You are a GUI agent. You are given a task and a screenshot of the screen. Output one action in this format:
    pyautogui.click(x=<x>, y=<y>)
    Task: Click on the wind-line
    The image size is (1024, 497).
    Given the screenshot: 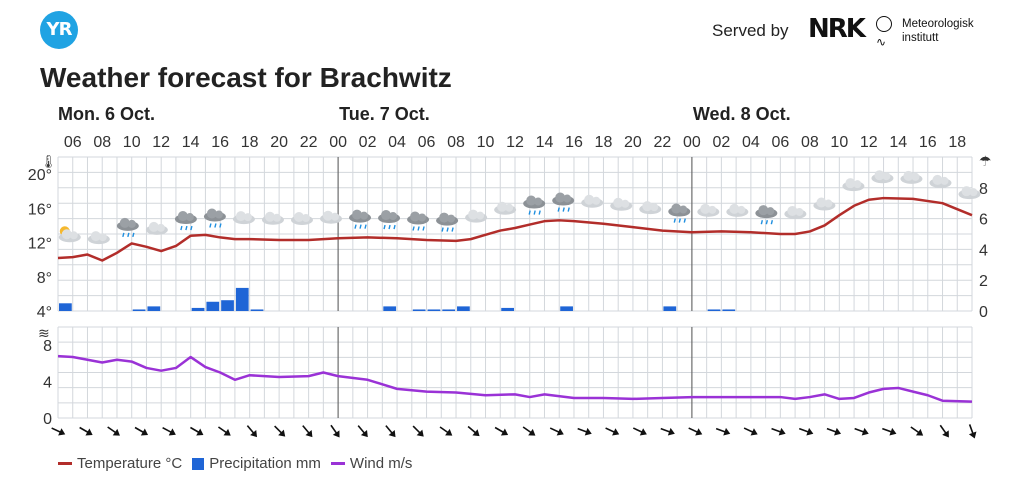 What is the action you would take?
    pyautogui.click(x=515, y=378)
    